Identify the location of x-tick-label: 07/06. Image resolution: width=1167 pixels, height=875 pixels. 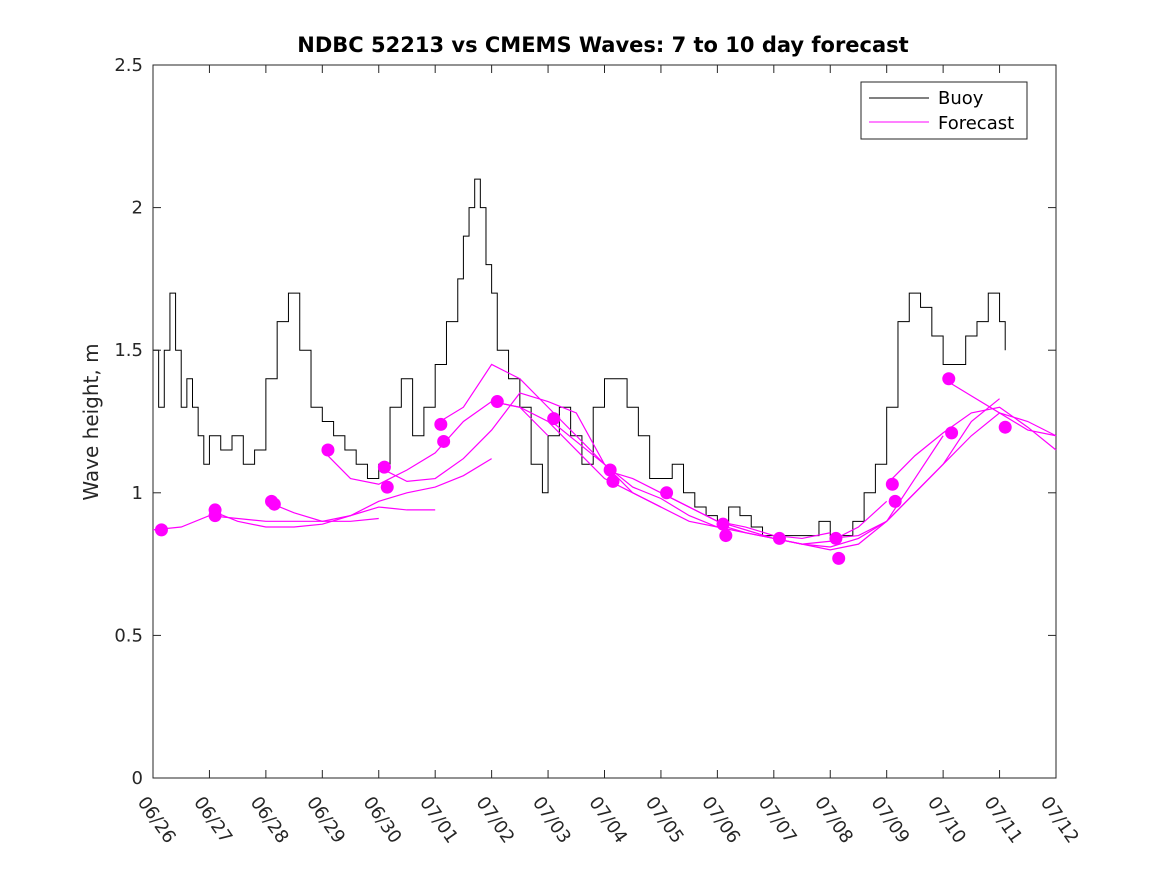
(720, 820).